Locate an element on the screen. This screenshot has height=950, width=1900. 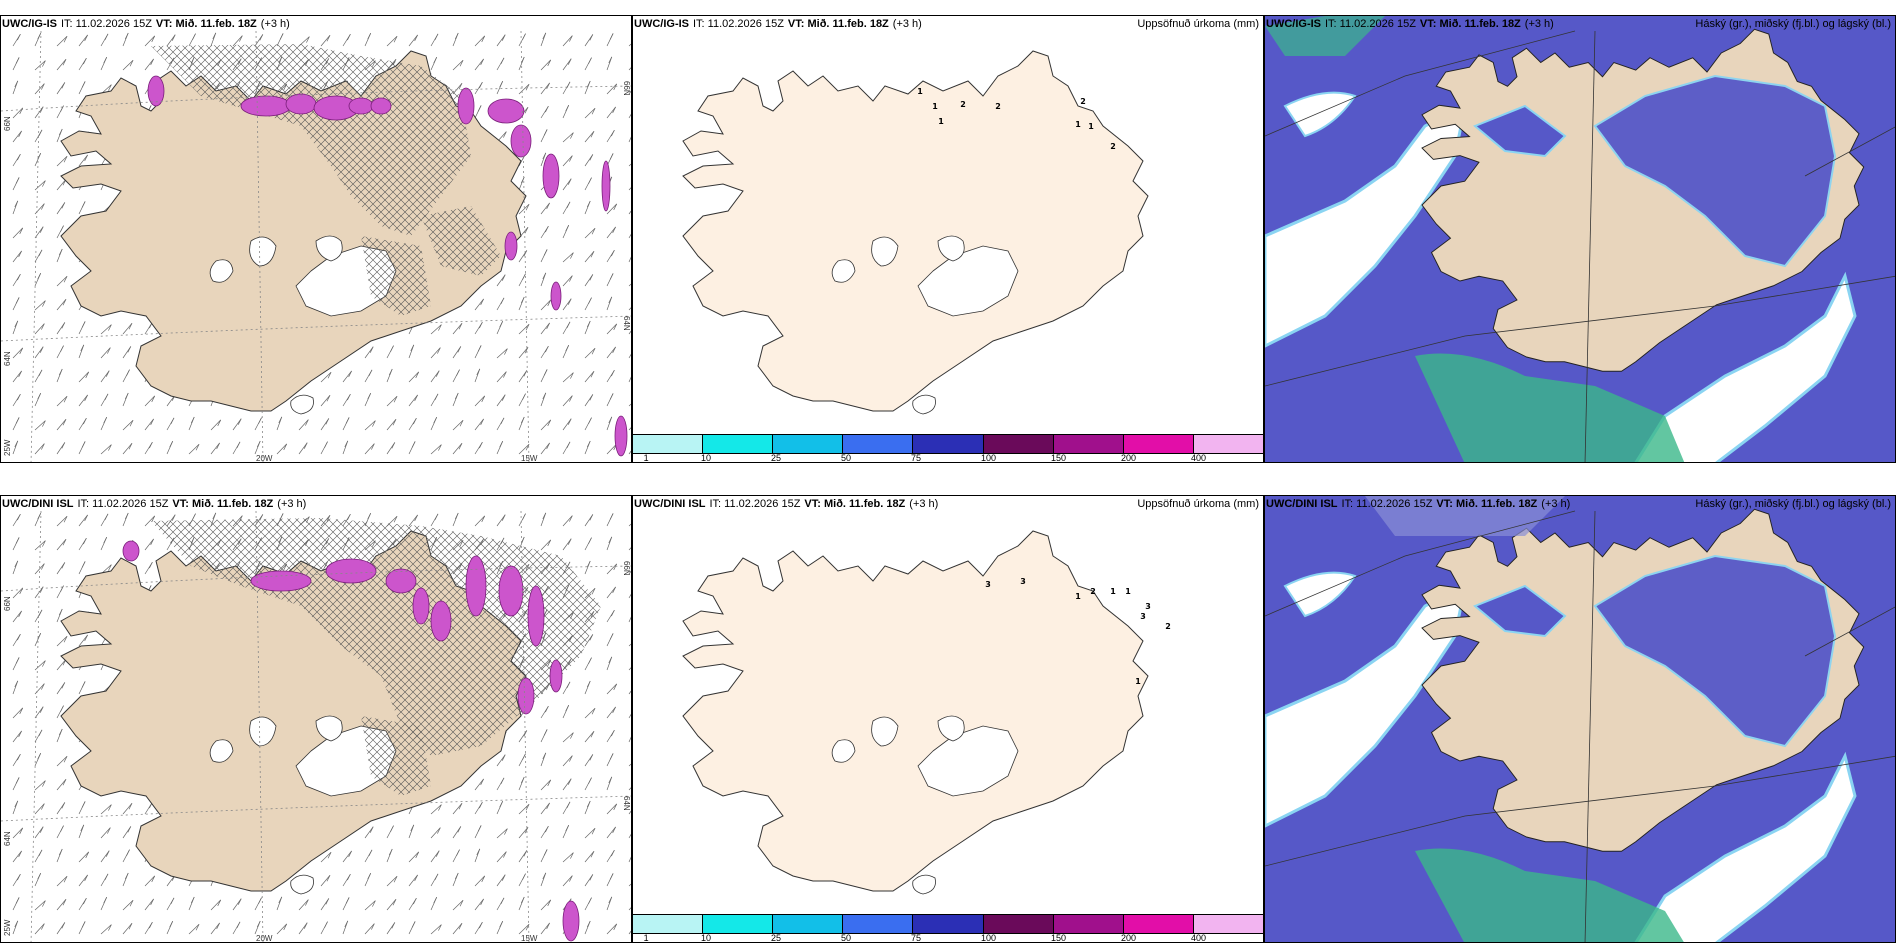
colorbar-label: 400 is located at coordinates (1198, 938).